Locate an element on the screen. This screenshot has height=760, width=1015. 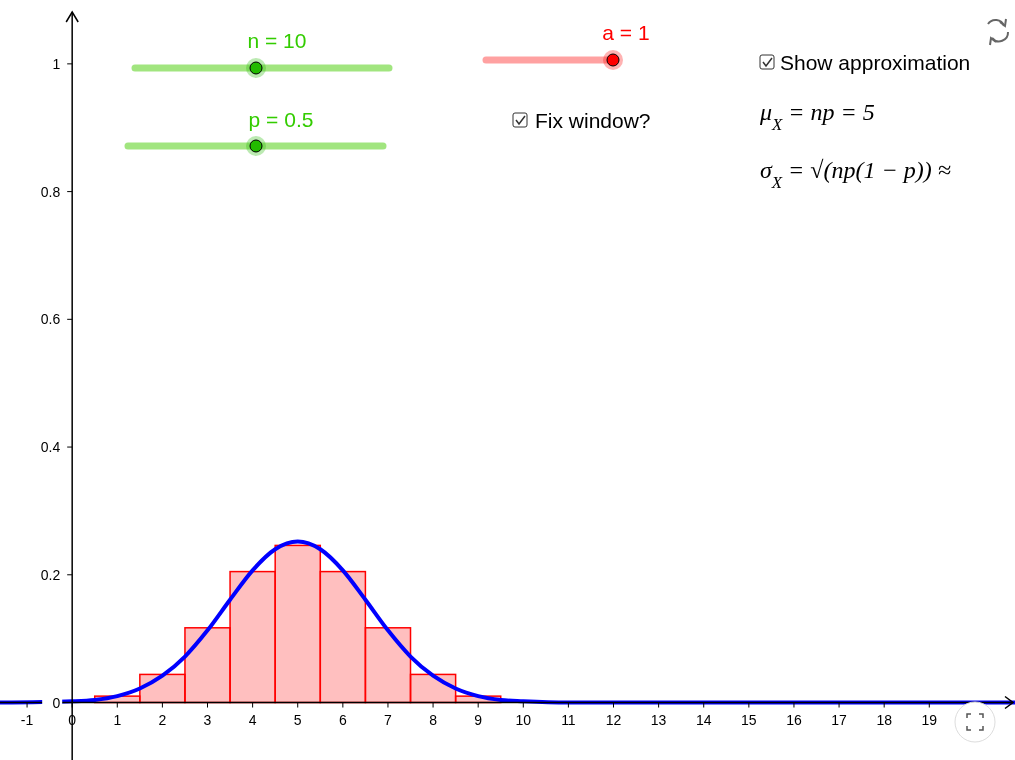
annotation: Fix window? is located at coordinates (593, 120).